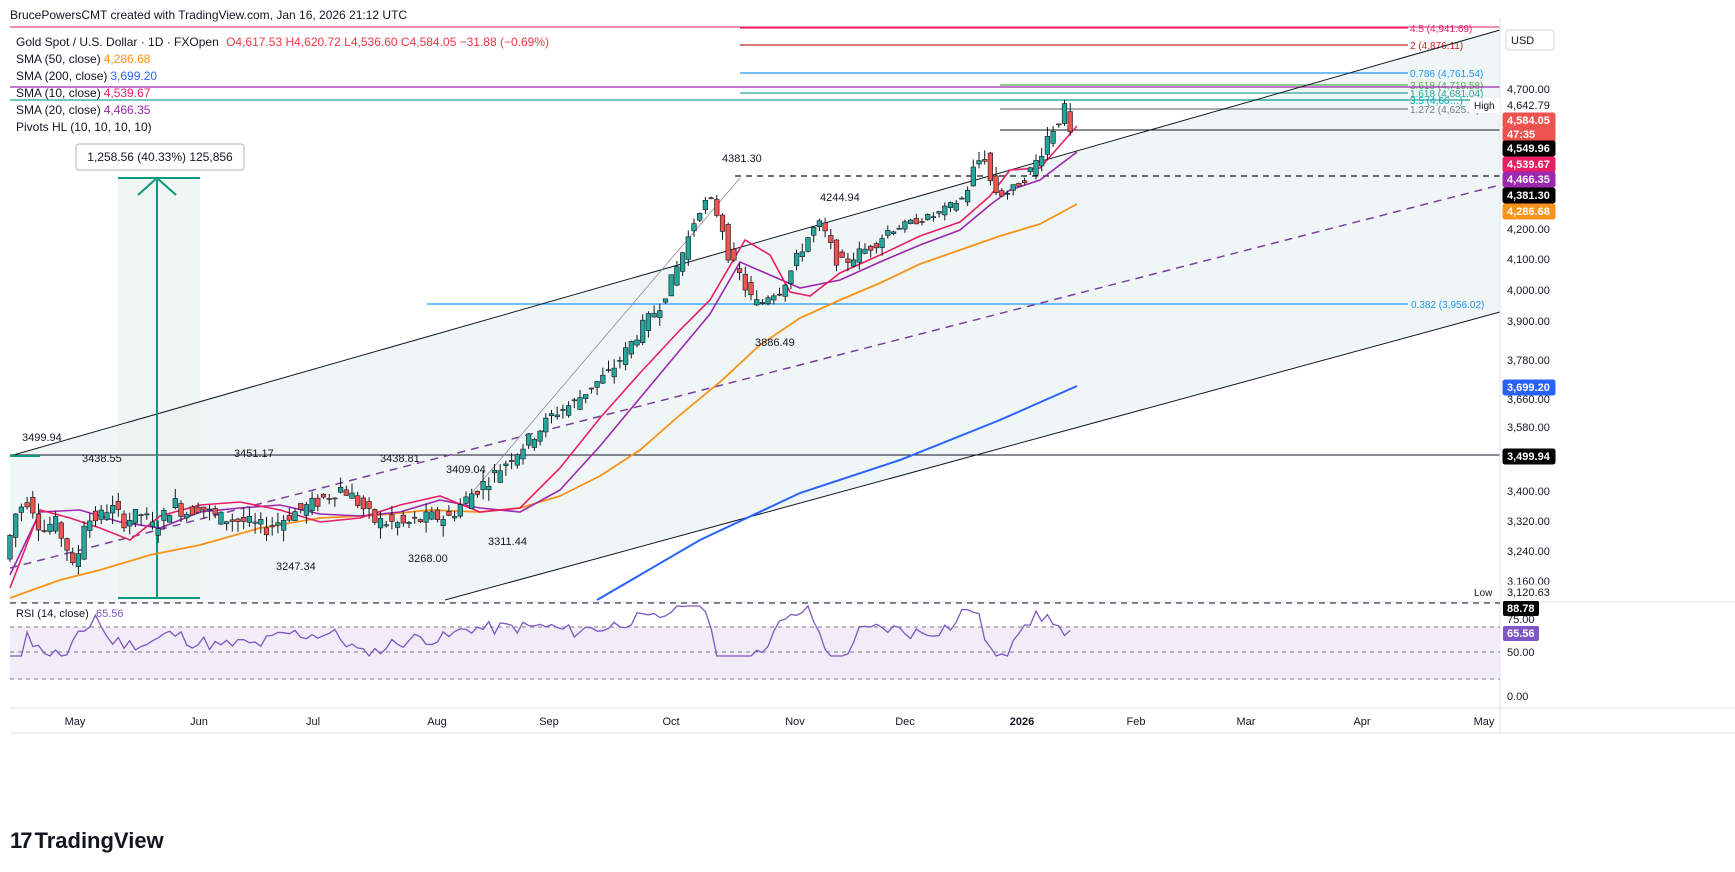  What do you see at coordinates (1528, 212) in the screenshot?
I see `price-label: 4,286.68` at bounding box center [1528, 212].